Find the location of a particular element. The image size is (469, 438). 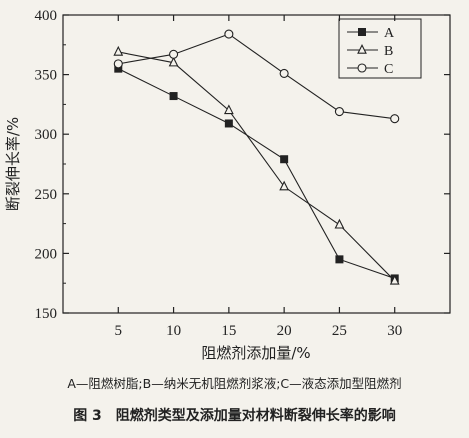

legend-marker-C is located at coordinates (362, 68).